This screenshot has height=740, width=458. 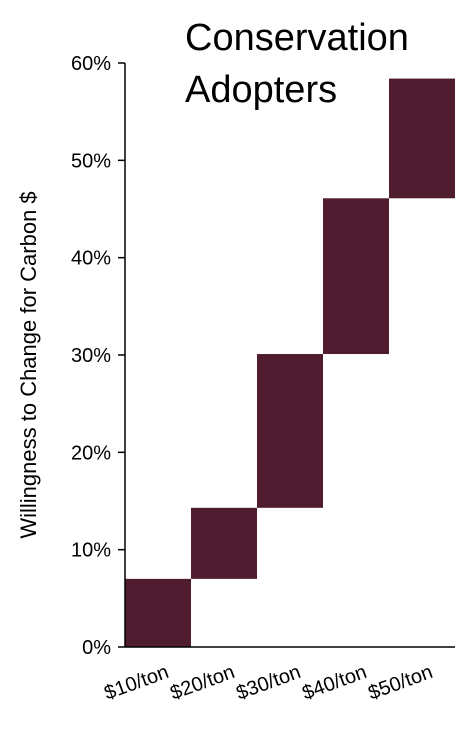 I want to click on x-tick-label: $30/ton, so click(x=268, y=682).